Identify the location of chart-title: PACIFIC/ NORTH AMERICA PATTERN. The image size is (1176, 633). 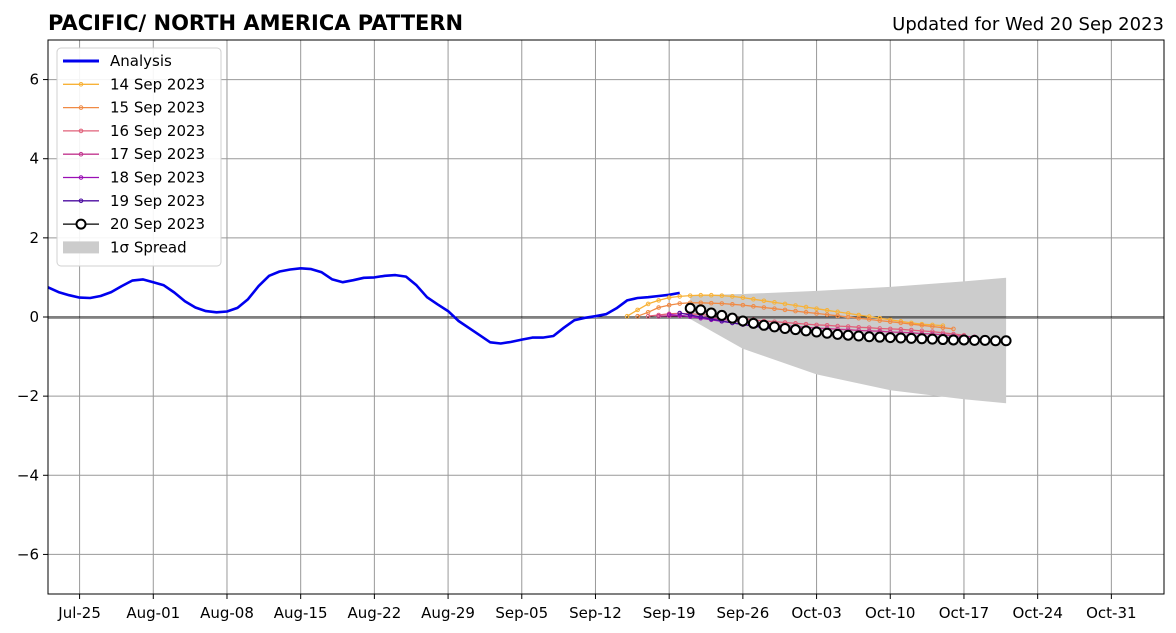
(255, 23).